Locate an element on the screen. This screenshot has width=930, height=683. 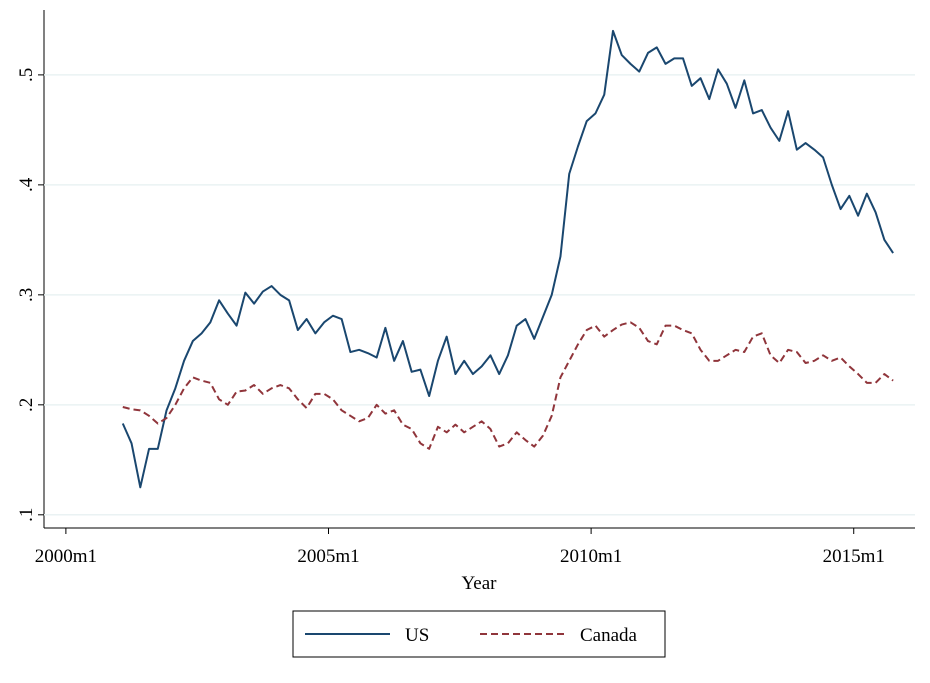
x-axis-label: Year is located at coordinates (479, 583).